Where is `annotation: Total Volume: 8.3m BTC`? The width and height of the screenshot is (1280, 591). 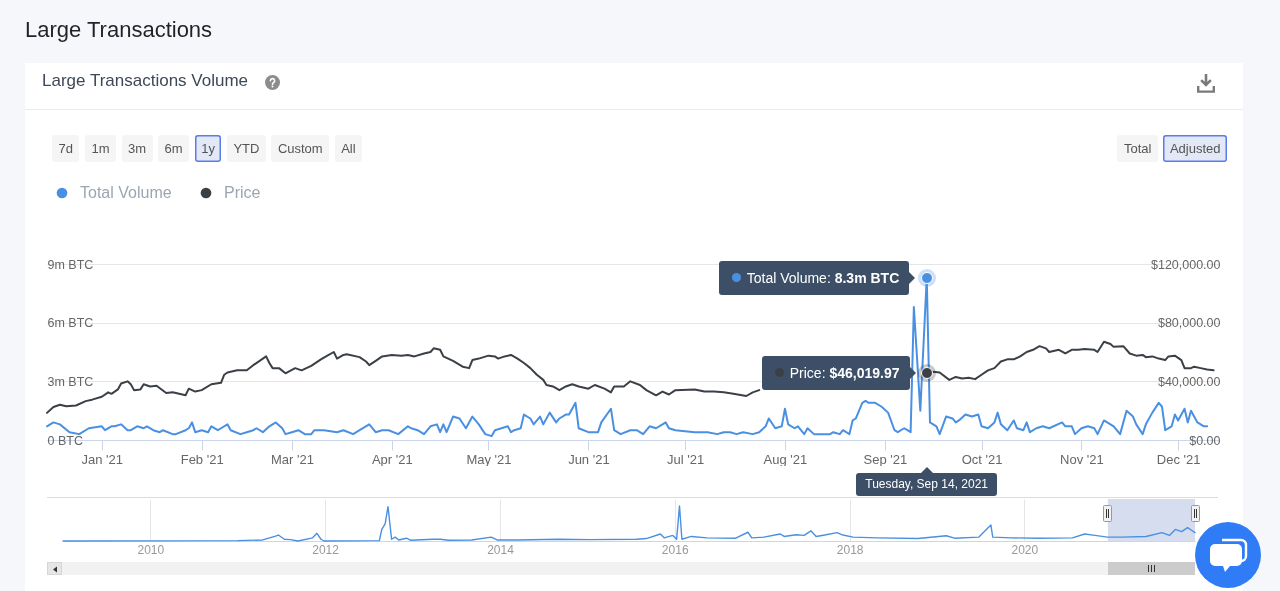 annotation: Total Volume: 8.3m BTC is located at coordinates (823, 277).